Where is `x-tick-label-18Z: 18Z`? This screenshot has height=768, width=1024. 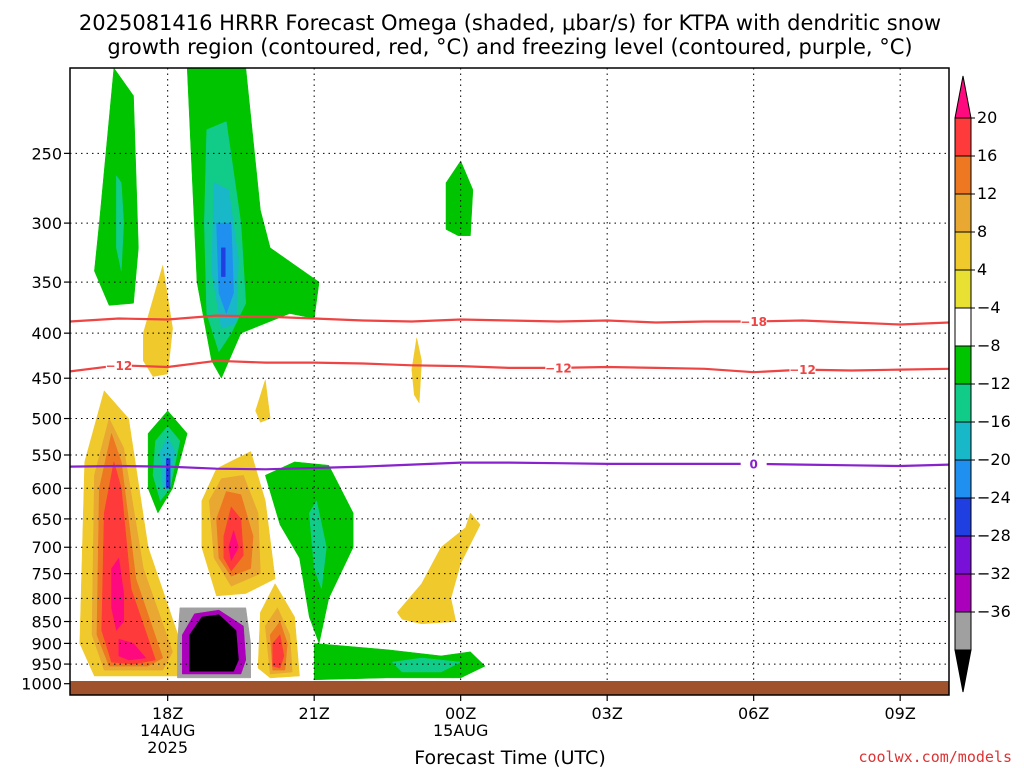
x-tick-label-18Z: 18Z is located at coordinates (167, 713).